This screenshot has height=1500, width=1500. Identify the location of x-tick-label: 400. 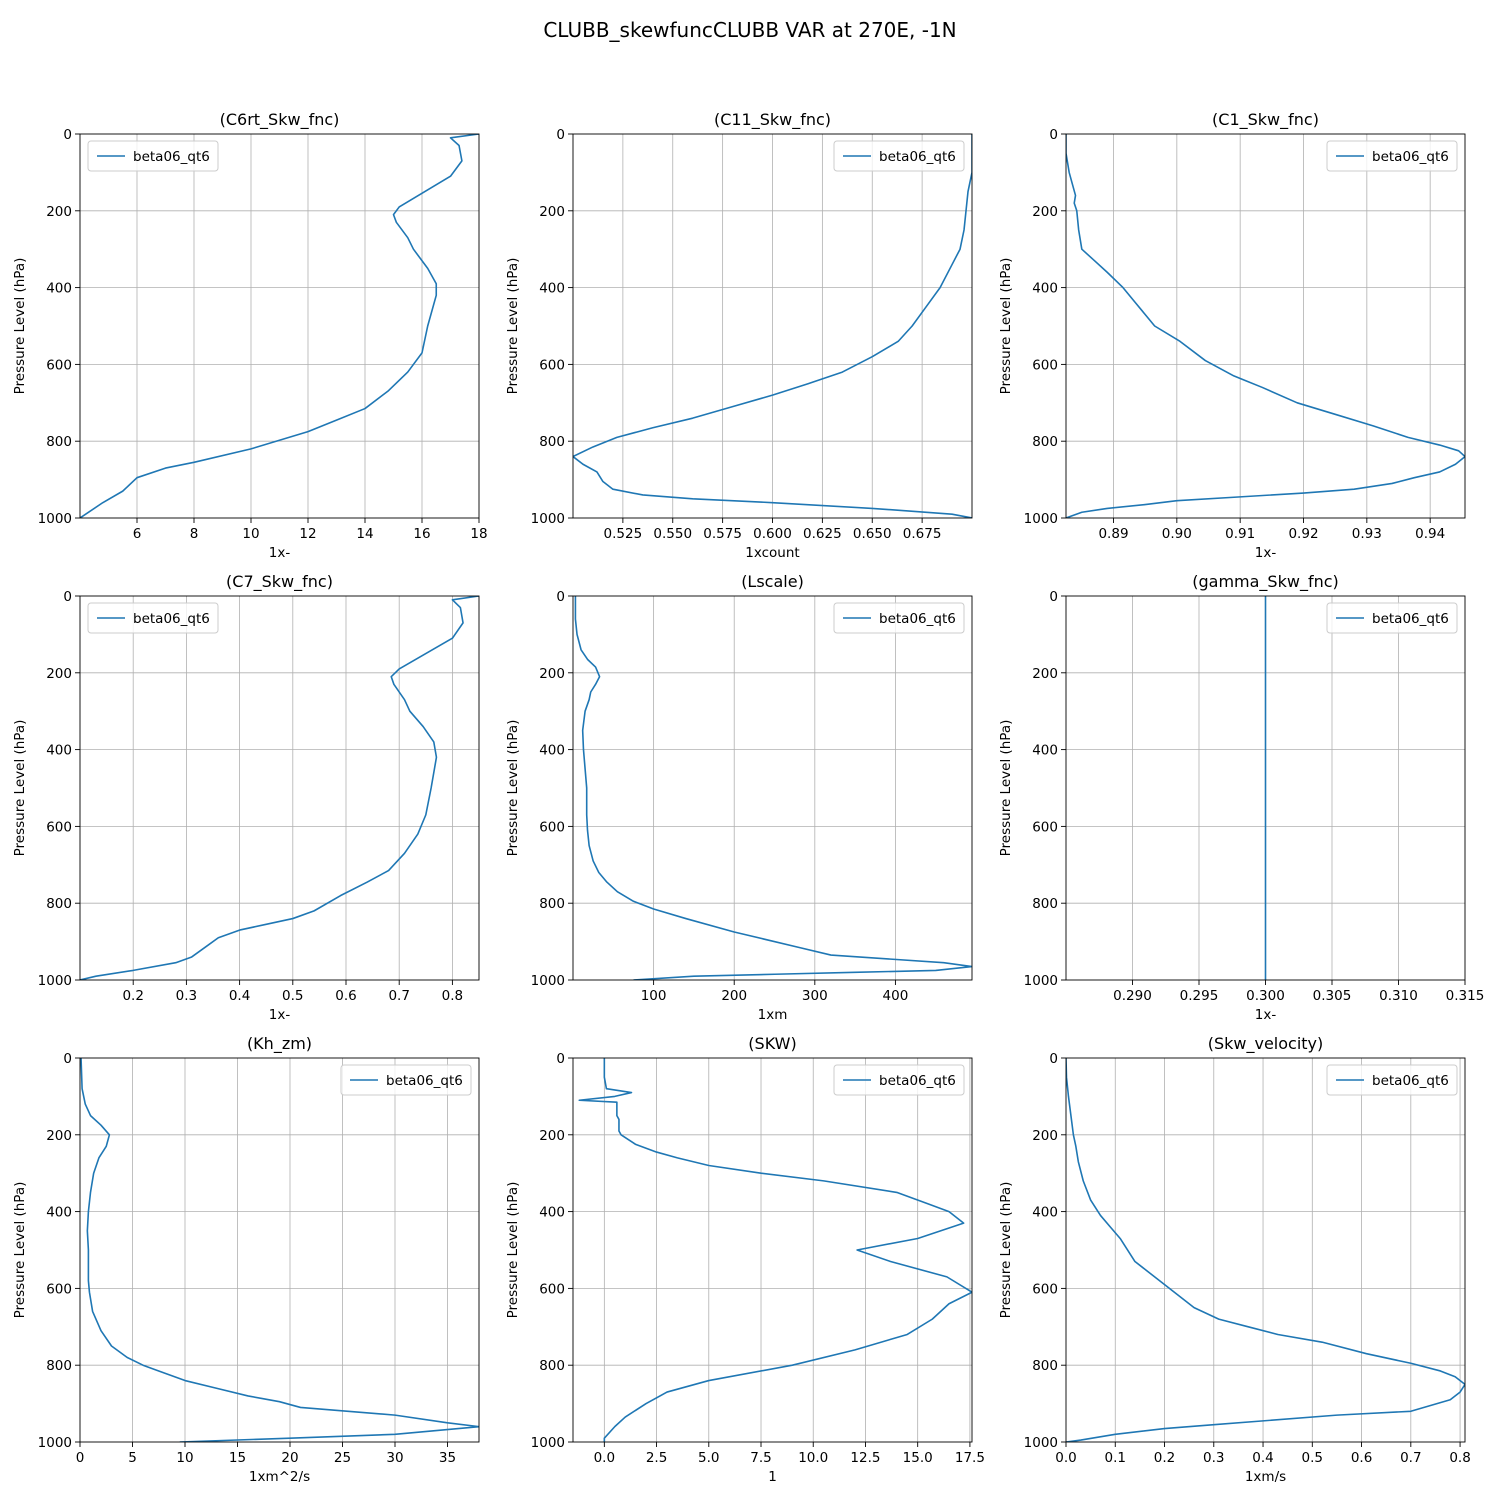
(896, 996).